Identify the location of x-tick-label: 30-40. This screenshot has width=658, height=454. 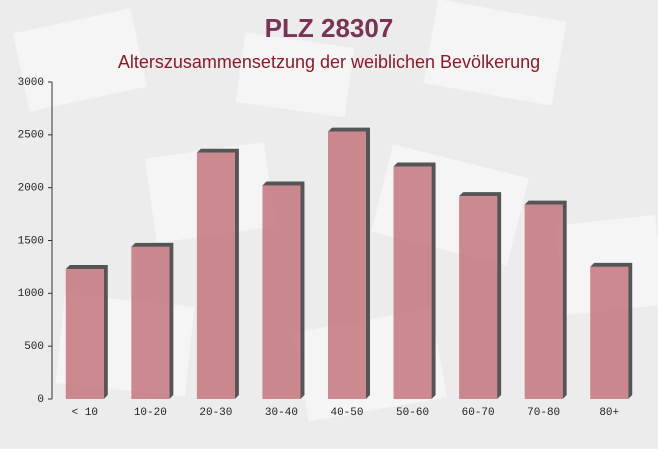
(281, 413).